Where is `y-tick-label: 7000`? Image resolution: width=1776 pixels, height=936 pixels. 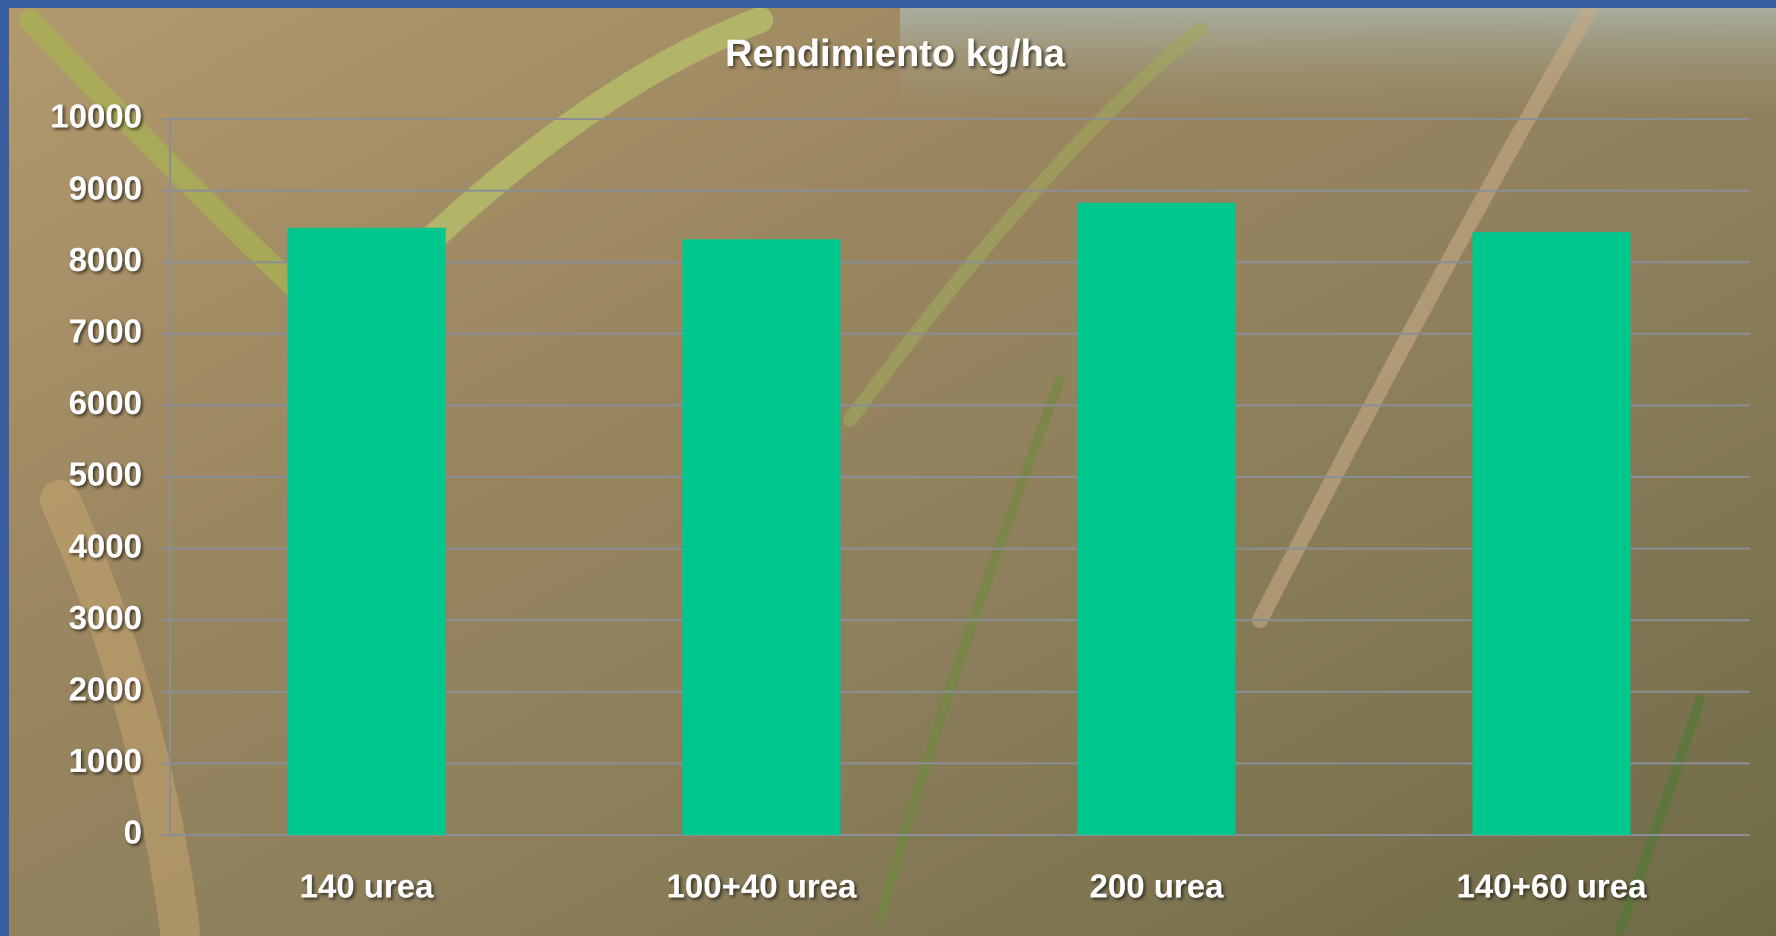 y-tick-label: 7000 is located at coordinates (105, 331).